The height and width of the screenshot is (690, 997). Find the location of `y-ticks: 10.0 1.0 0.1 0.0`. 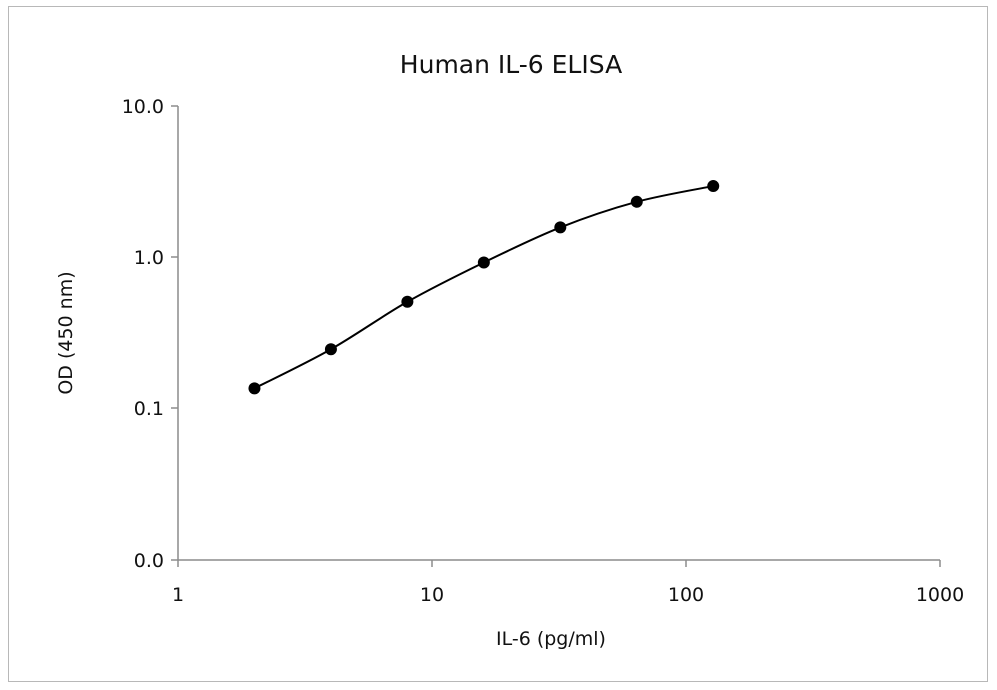

y-ticks: 10.0 1.0 0.1 0.0 is located at coordinates (150, 334).